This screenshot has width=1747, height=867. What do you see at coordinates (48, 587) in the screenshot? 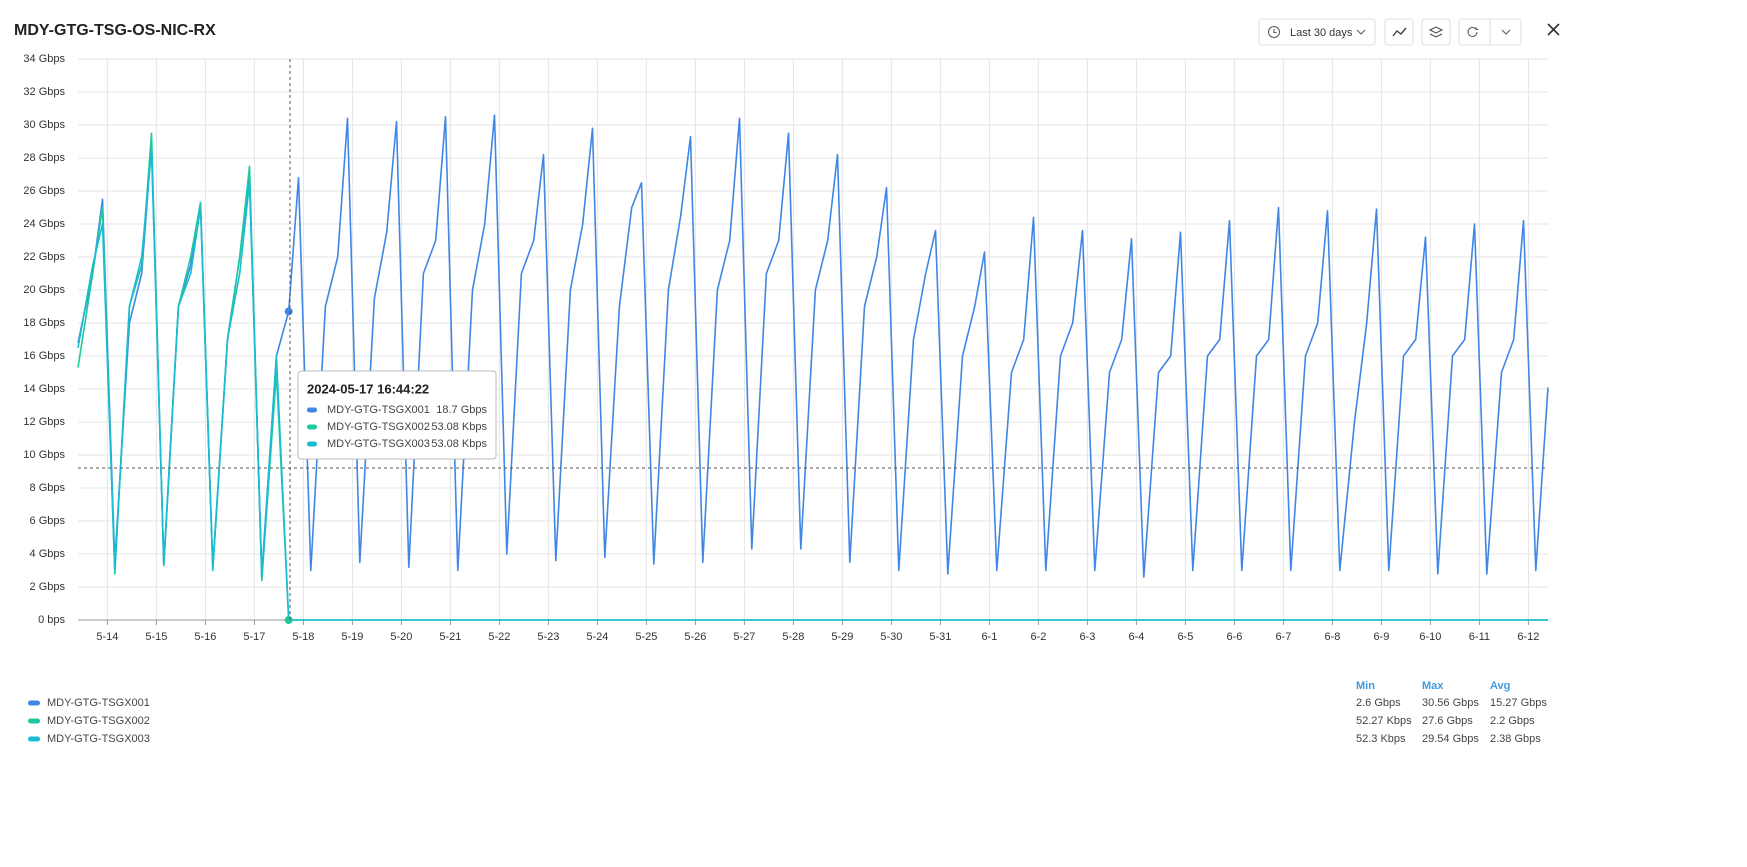
I see `y-tick-label: 2 Gbps` at bounding box center [48, 587].